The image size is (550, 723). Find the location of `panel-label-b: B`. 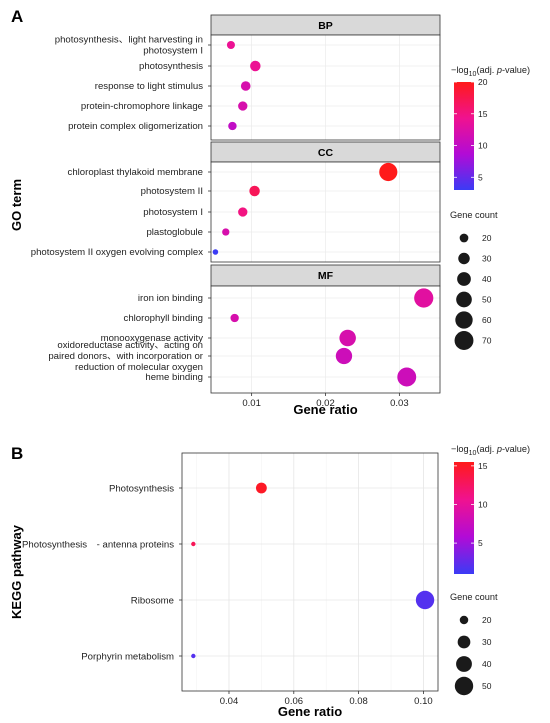

panel-label-b: B is located at coordinates (17, 453).